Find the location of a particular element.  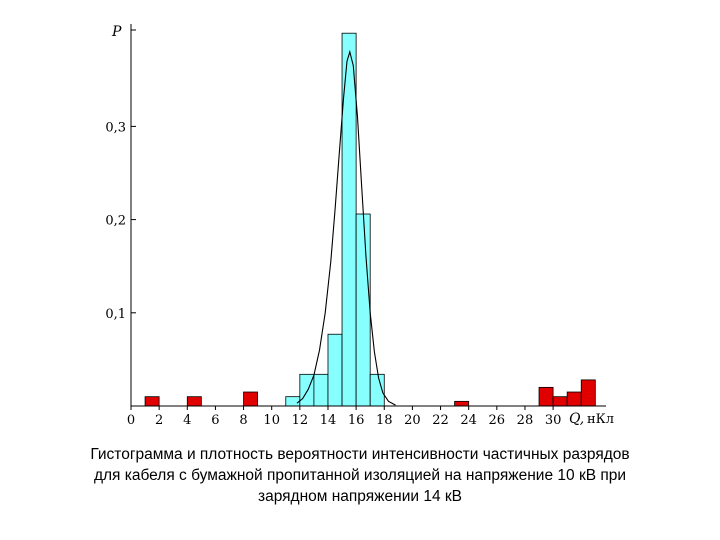

x-tick-label-9: 18 is located at coordinates (384, 420).